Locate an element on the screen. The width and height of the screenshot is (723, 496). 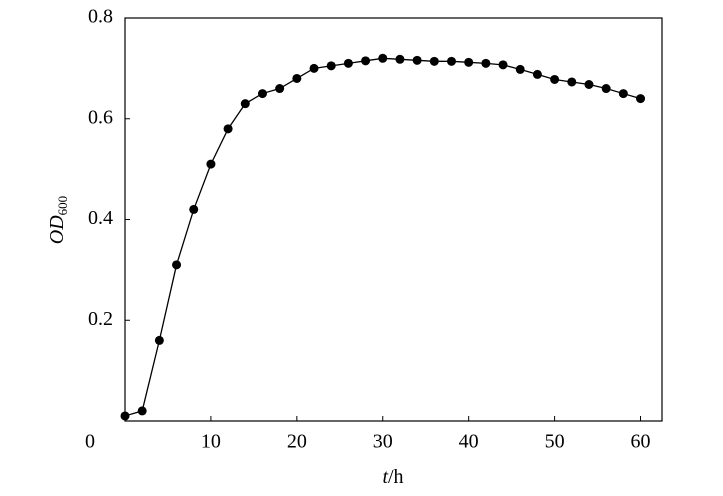
x-label-italic: t is located at coordinates (385, 477).